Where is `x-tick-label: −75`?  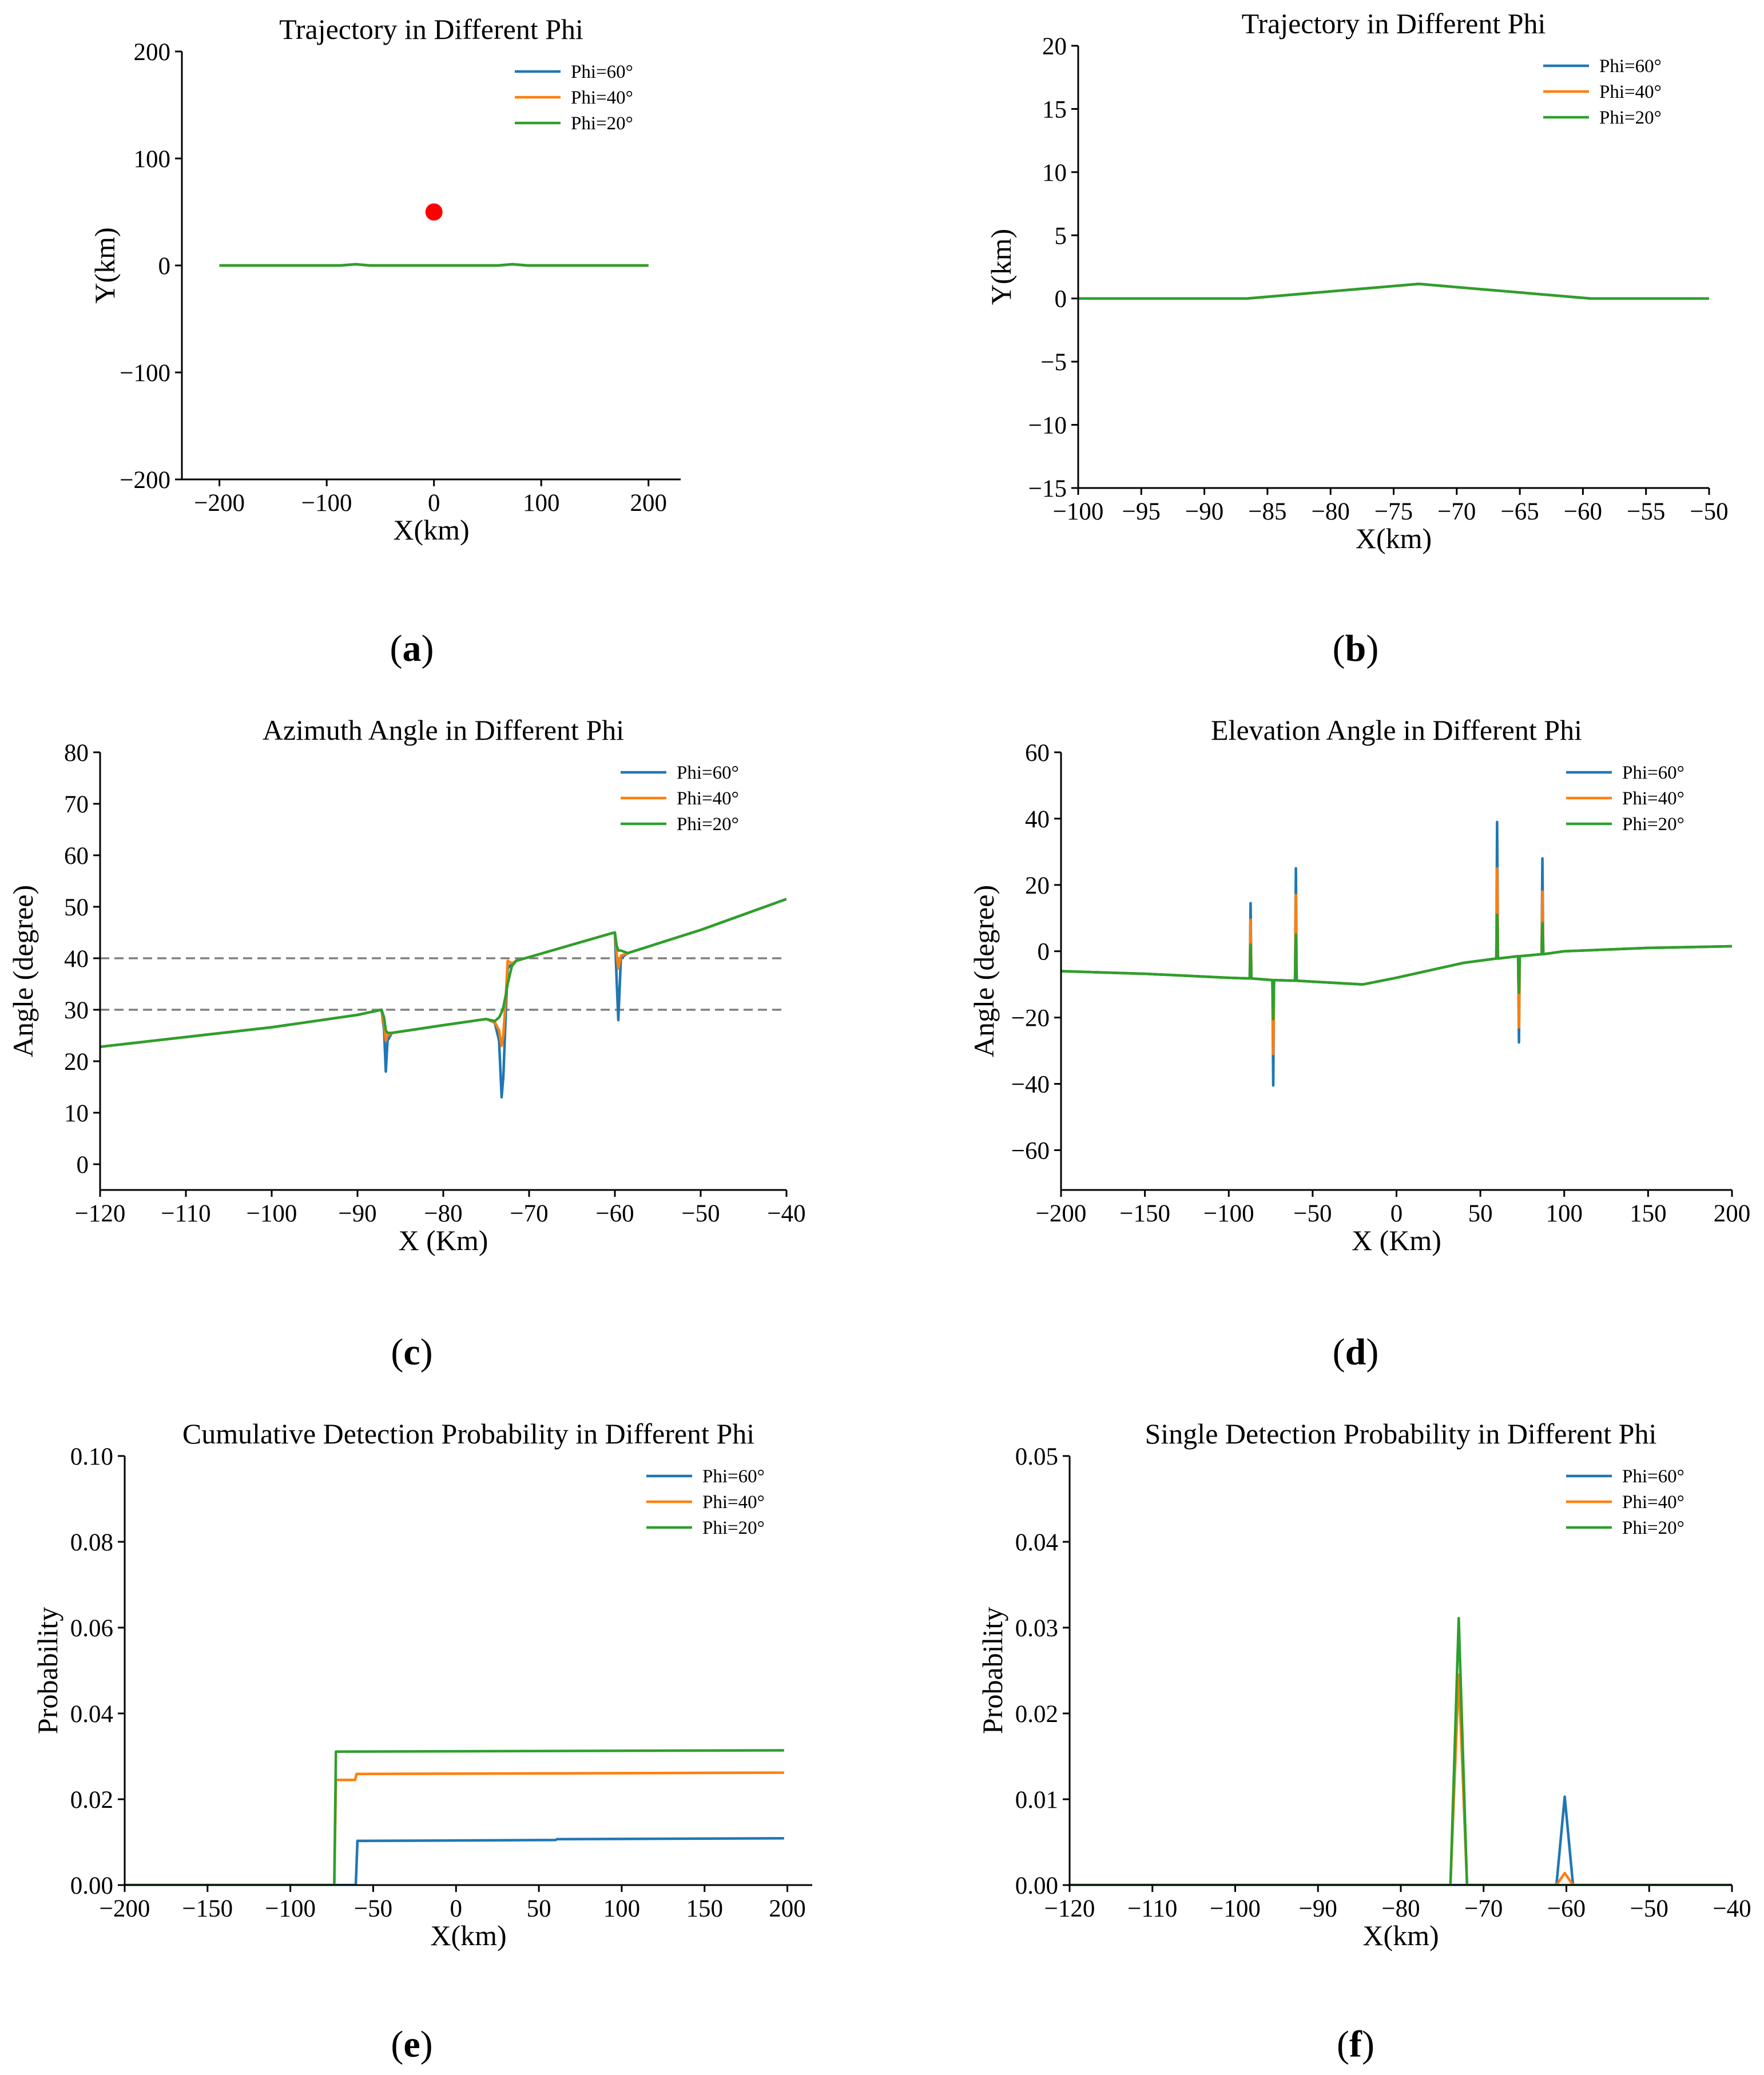
x-tick-label: −75 is located at coordinates (1393, 511).